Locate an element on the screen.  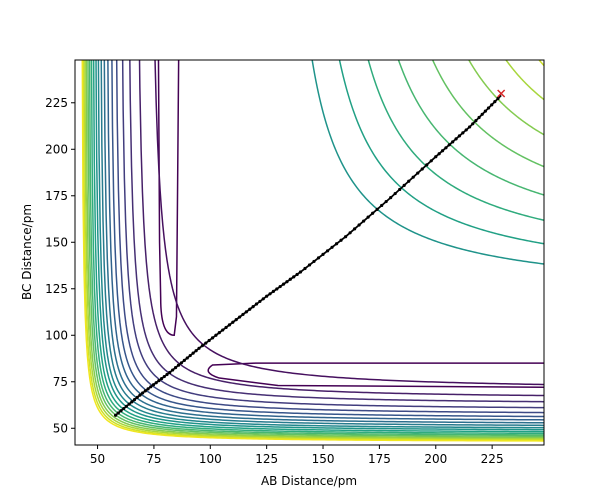
x-tick-label: 175 is located at coordinates (379, 459).